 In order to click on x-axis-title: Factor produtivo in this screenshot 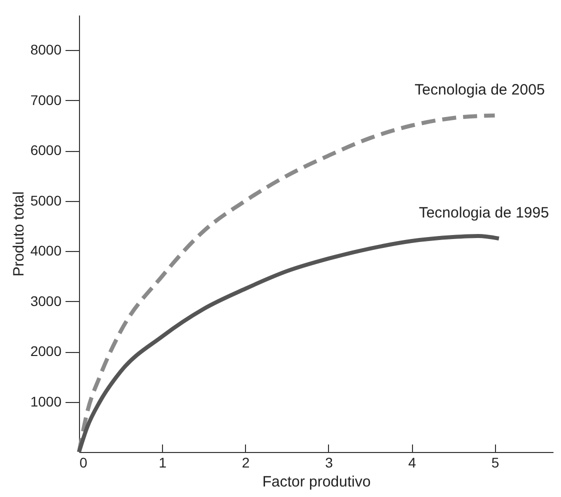, I will do `click(316, 482)`.